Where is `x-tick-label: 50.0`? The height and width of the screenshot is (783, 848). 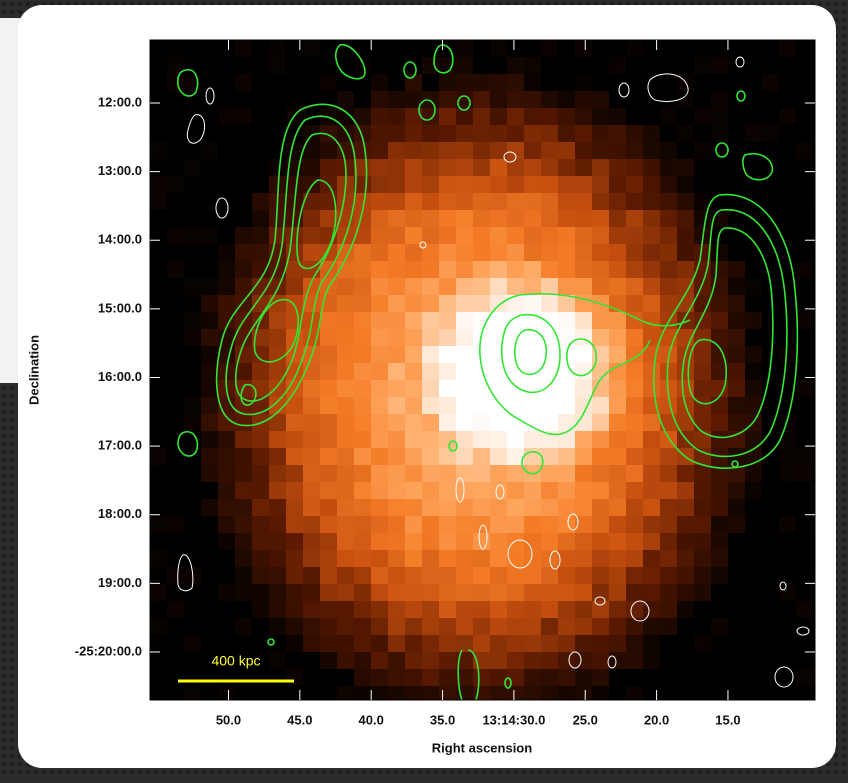
x-tick-label: 50.0 is located at coordinates (228, 719).